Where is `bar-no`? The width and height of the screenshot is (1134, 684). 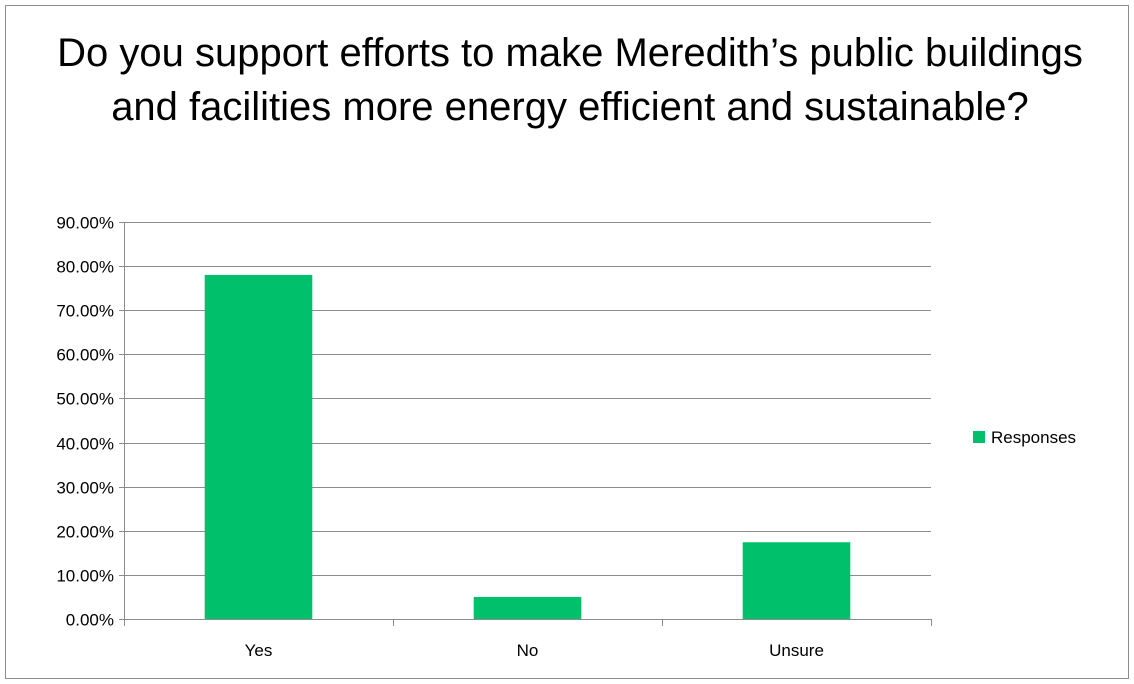 bar-no is located at coordinates (528, 608).